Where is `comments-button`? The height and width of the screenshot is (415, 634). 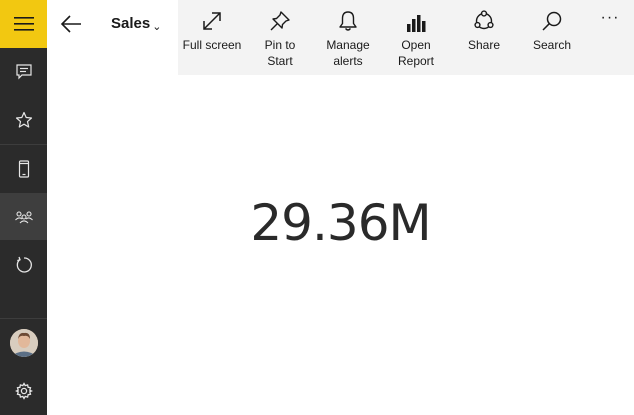
comments-button is located at coordinates (23, 71).